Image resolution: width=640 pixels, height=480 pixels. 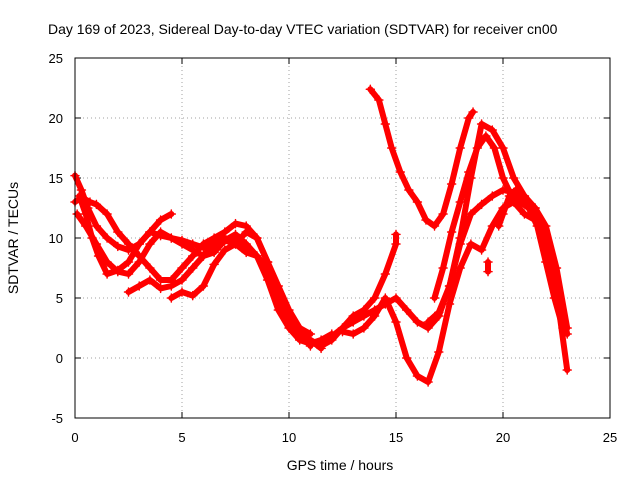 I want to click on x-tick-label: 25, so click(x=610, y=437).